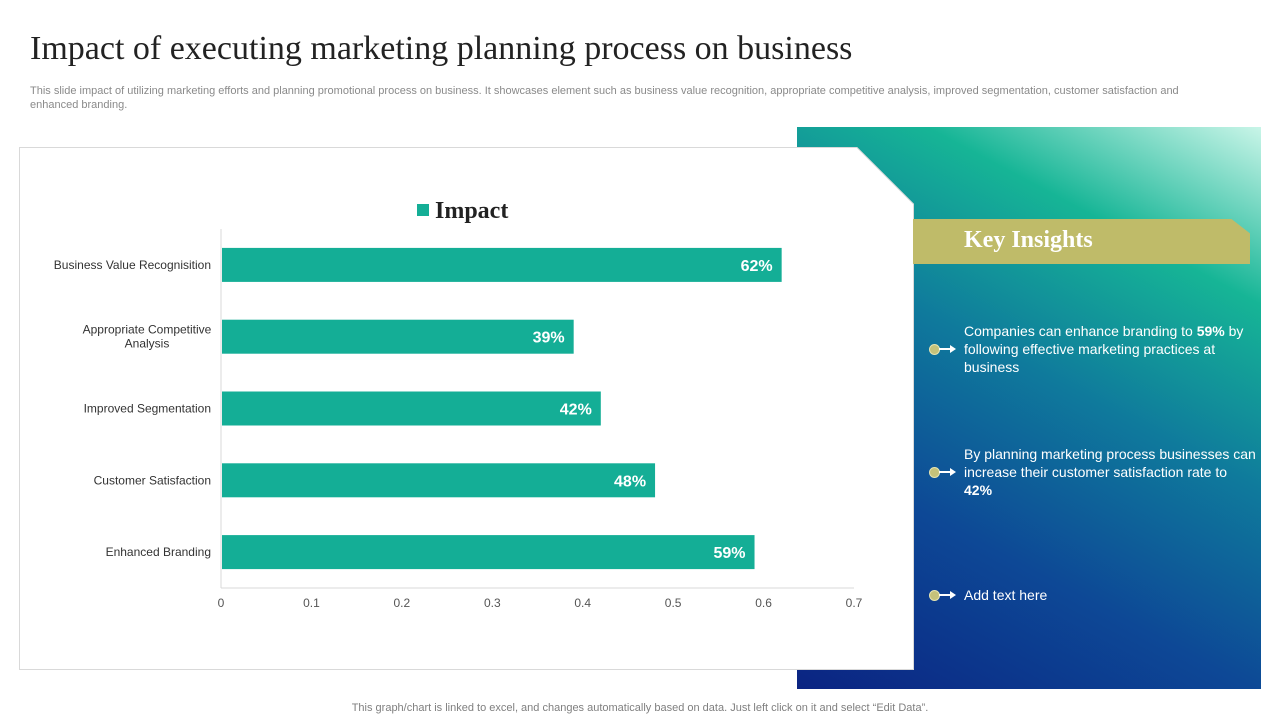  What do you see at coordinates (630, 481) in the screenshot?
I see `bar-data-label: 48%` at bounding box center [630, 481].